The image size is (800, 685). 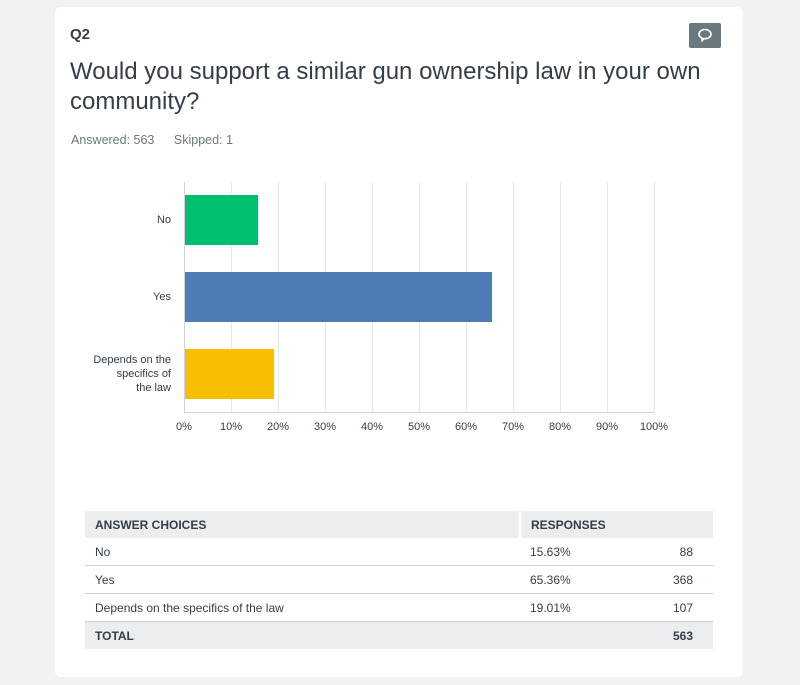 I want to click on question-number: Q2, so click(x=80, y=34).